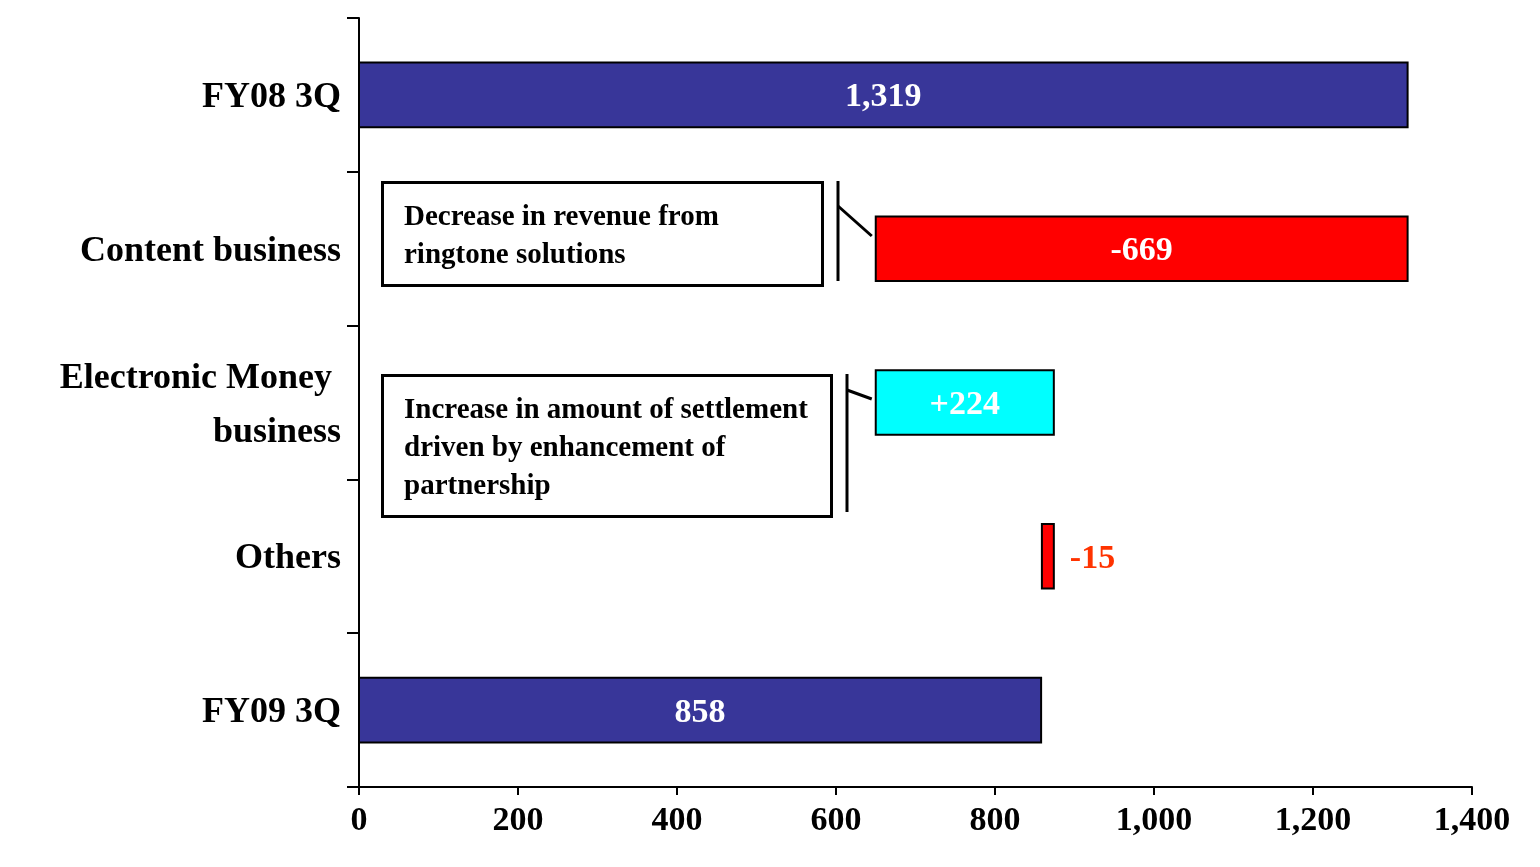  What do you see at coordinates (995, 818) in the screenshot?
I see `x-tick-label: 800` at bounding box center [995, 818].